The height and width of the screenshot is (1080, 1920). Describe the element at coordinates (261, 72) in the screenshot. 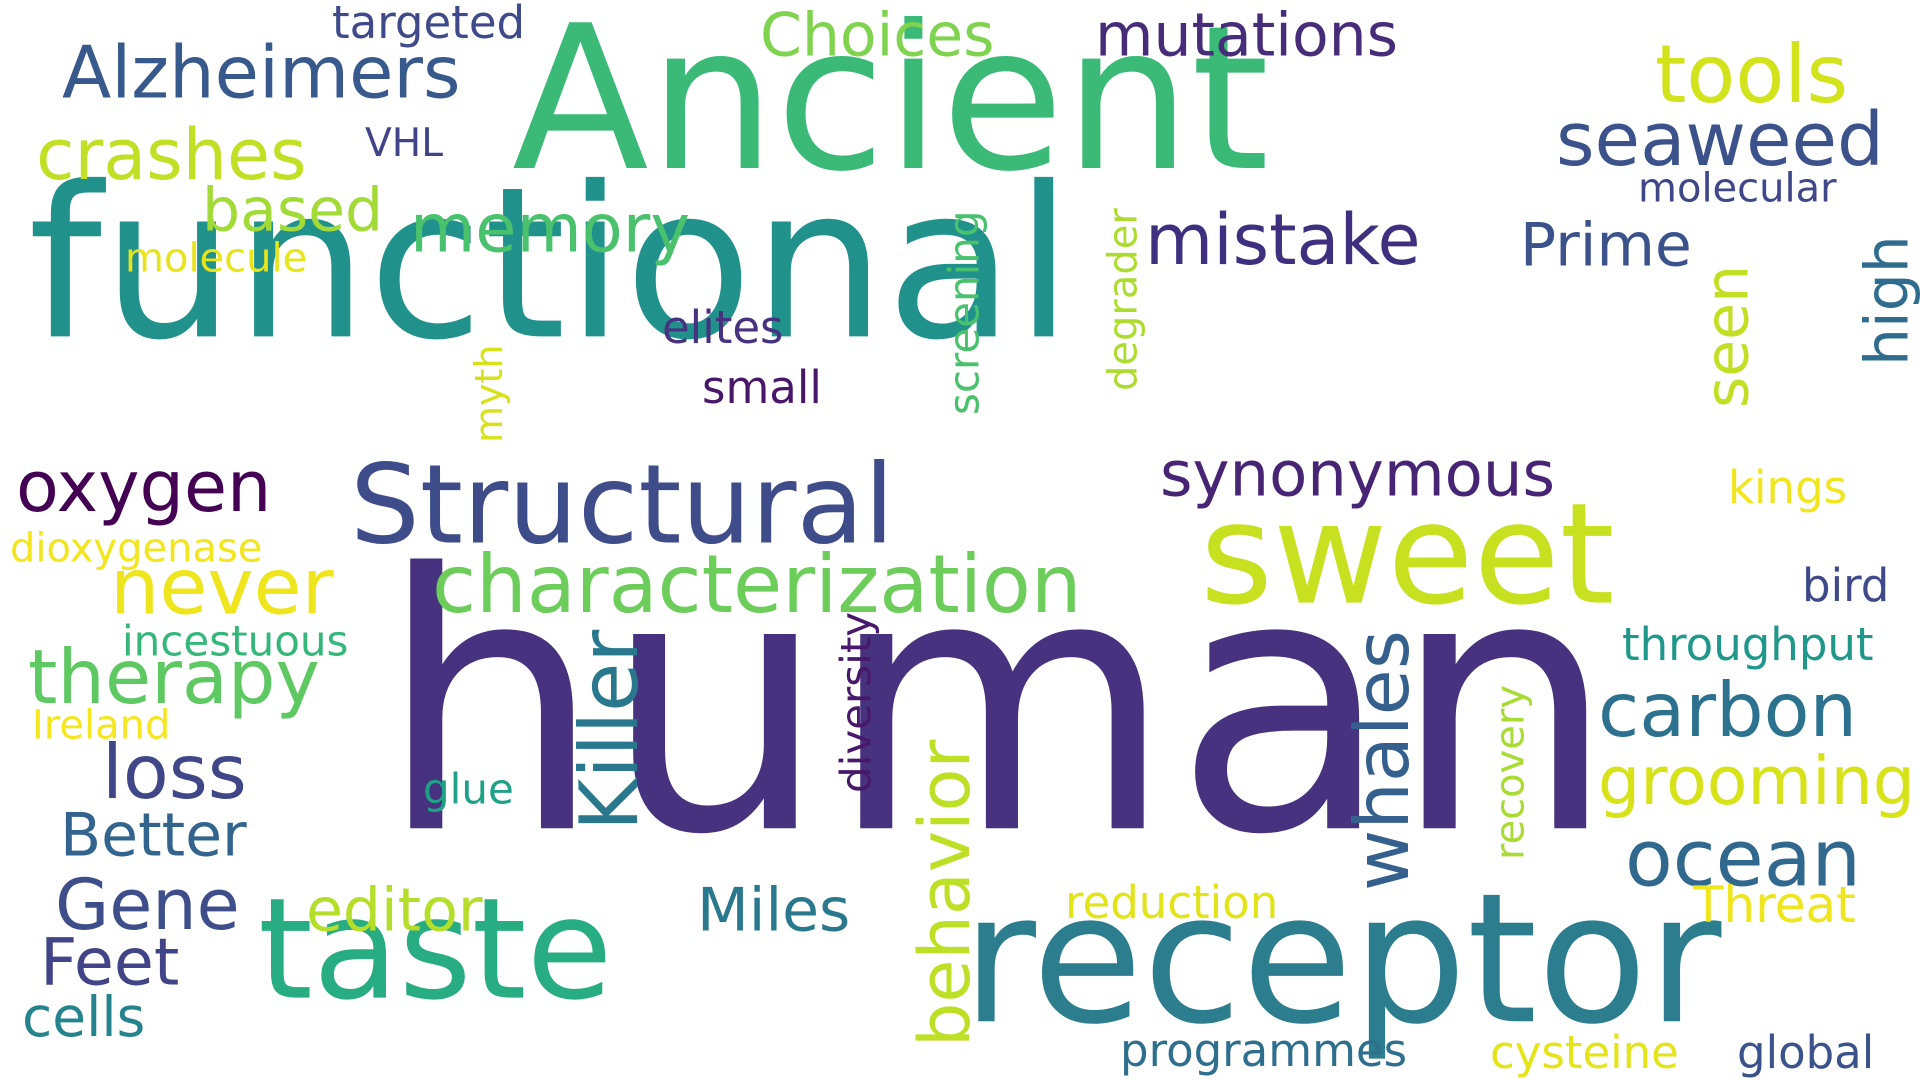

I see `word-alzheimers: Alzheimers` at that location.